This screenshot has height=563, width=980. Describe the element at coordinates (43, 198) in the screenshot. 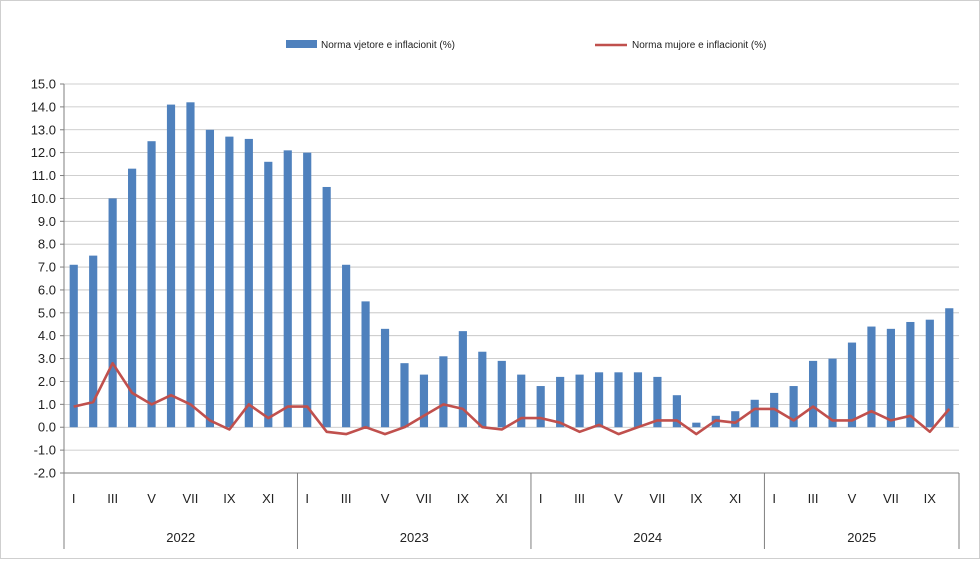

I see `y-tick-label: 10.0` at that location.